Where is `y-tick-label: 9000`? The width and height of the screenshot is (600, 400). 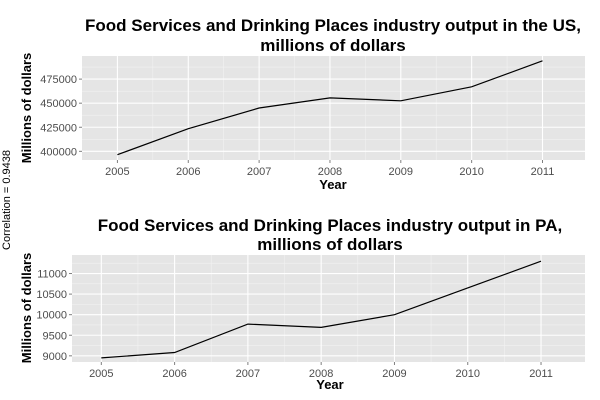 y-tick-label: 9000 is located at coordinates (55, 357).